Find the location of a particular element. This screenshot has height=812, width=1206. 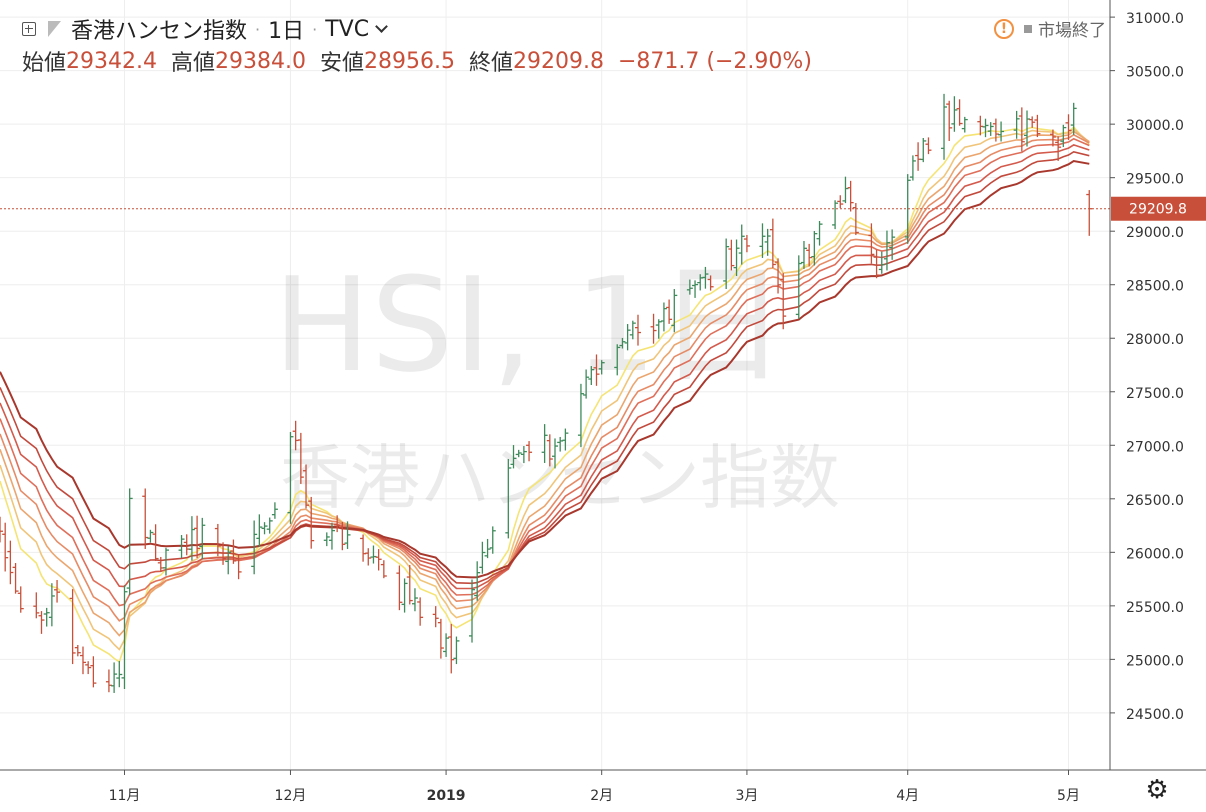

market-status-text: 市場終了 is located at coordinates (1072, 31).